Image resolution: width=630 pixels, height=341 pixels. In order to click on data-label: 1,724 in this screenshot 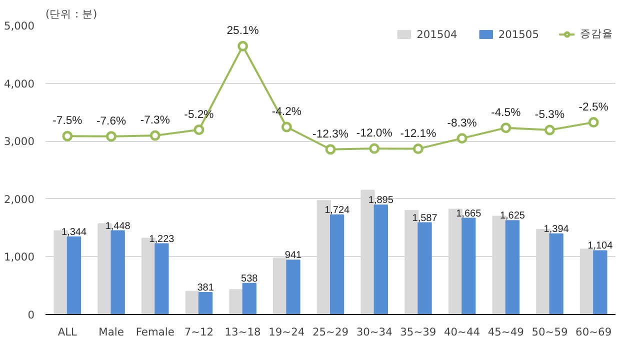, I will do `click(337, 210)`.